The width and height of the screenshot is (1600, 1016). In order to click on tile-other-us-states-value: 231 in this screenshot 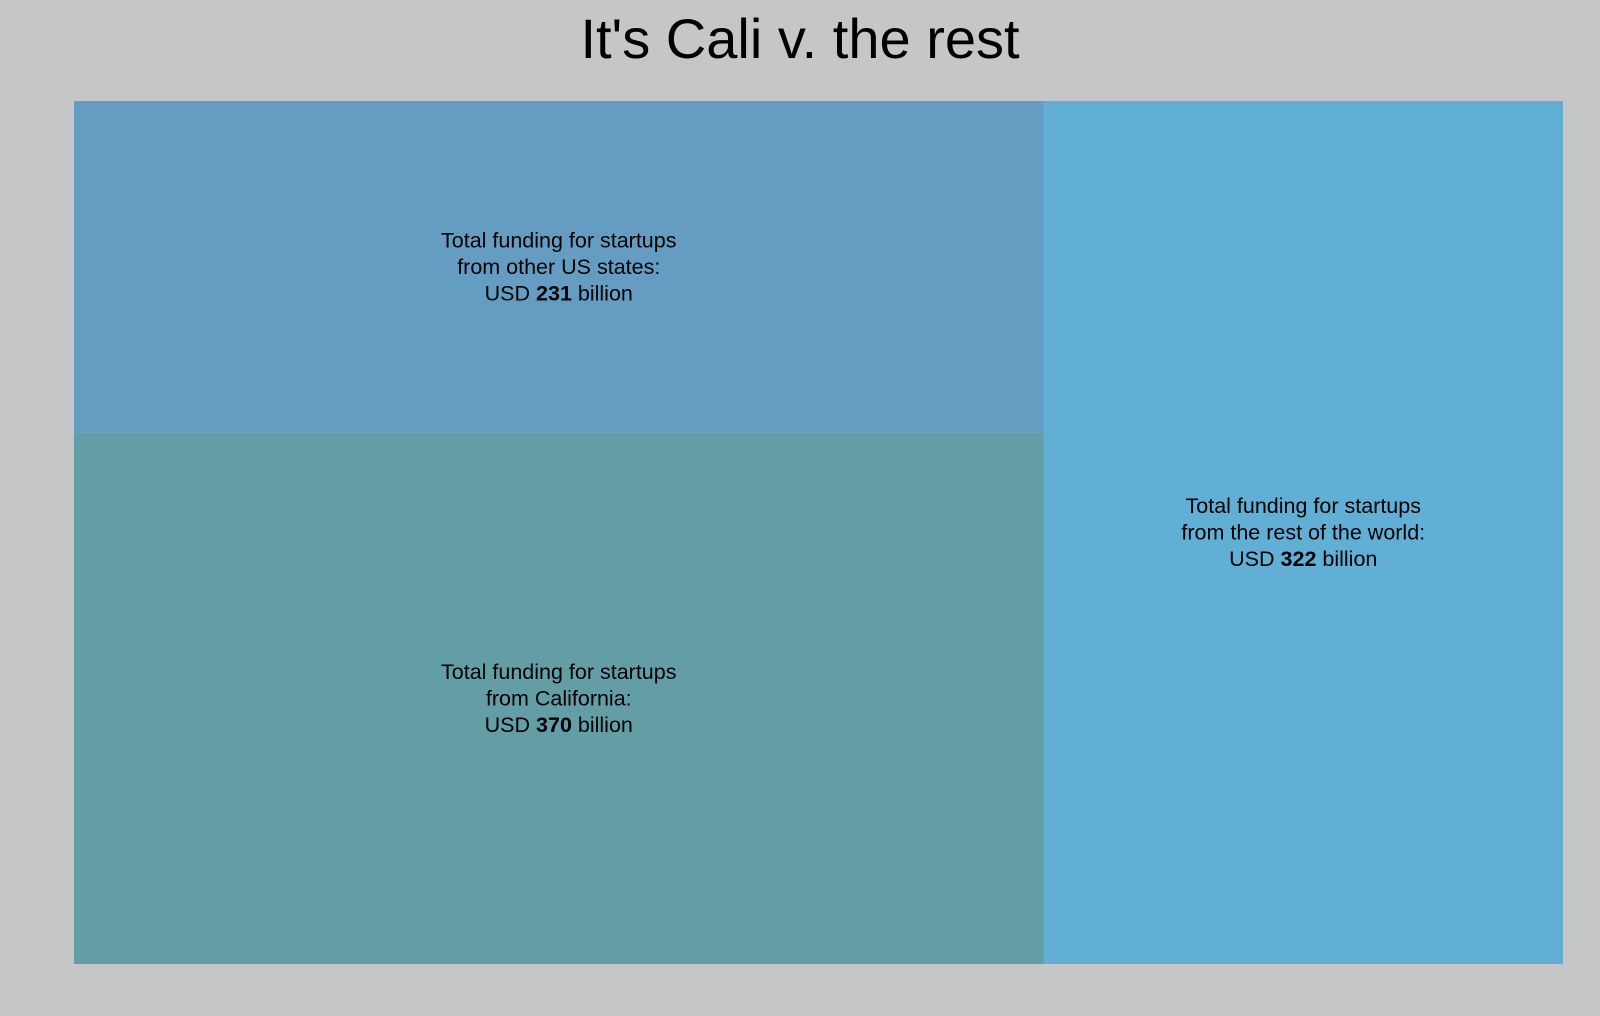, I will do `click(554, 293)`.